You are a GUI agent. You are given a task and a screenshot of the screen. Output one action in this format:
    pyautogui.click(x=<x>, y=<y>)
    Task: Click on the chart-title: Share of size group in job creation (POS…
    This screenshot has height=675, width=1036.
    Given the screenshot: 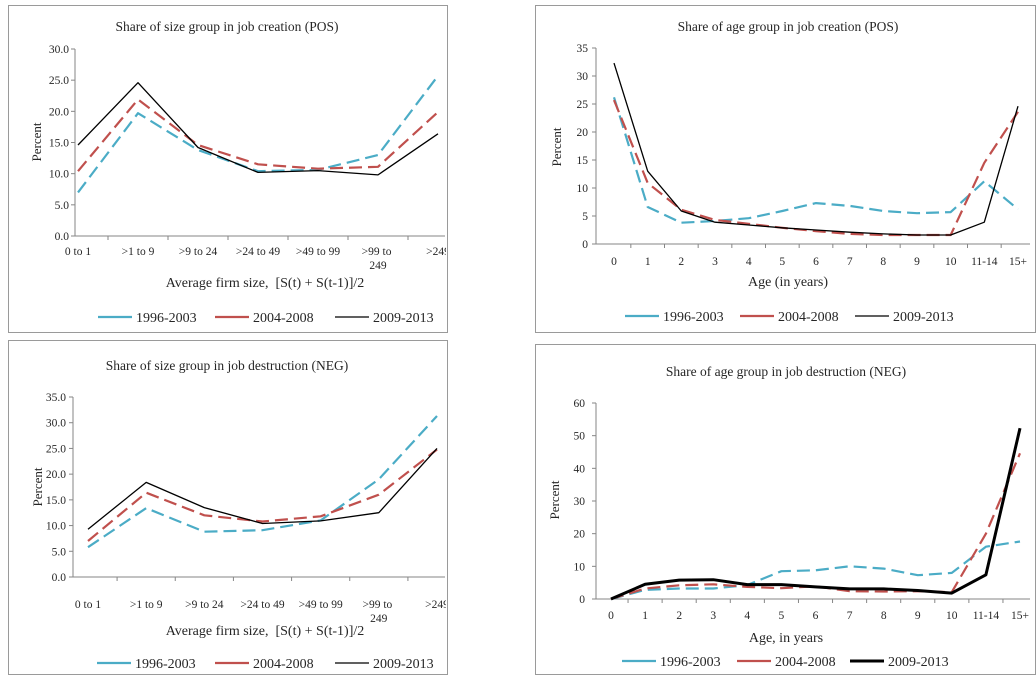 What is the action you would take?
    pyautogui.click(x=226, y=26)
    